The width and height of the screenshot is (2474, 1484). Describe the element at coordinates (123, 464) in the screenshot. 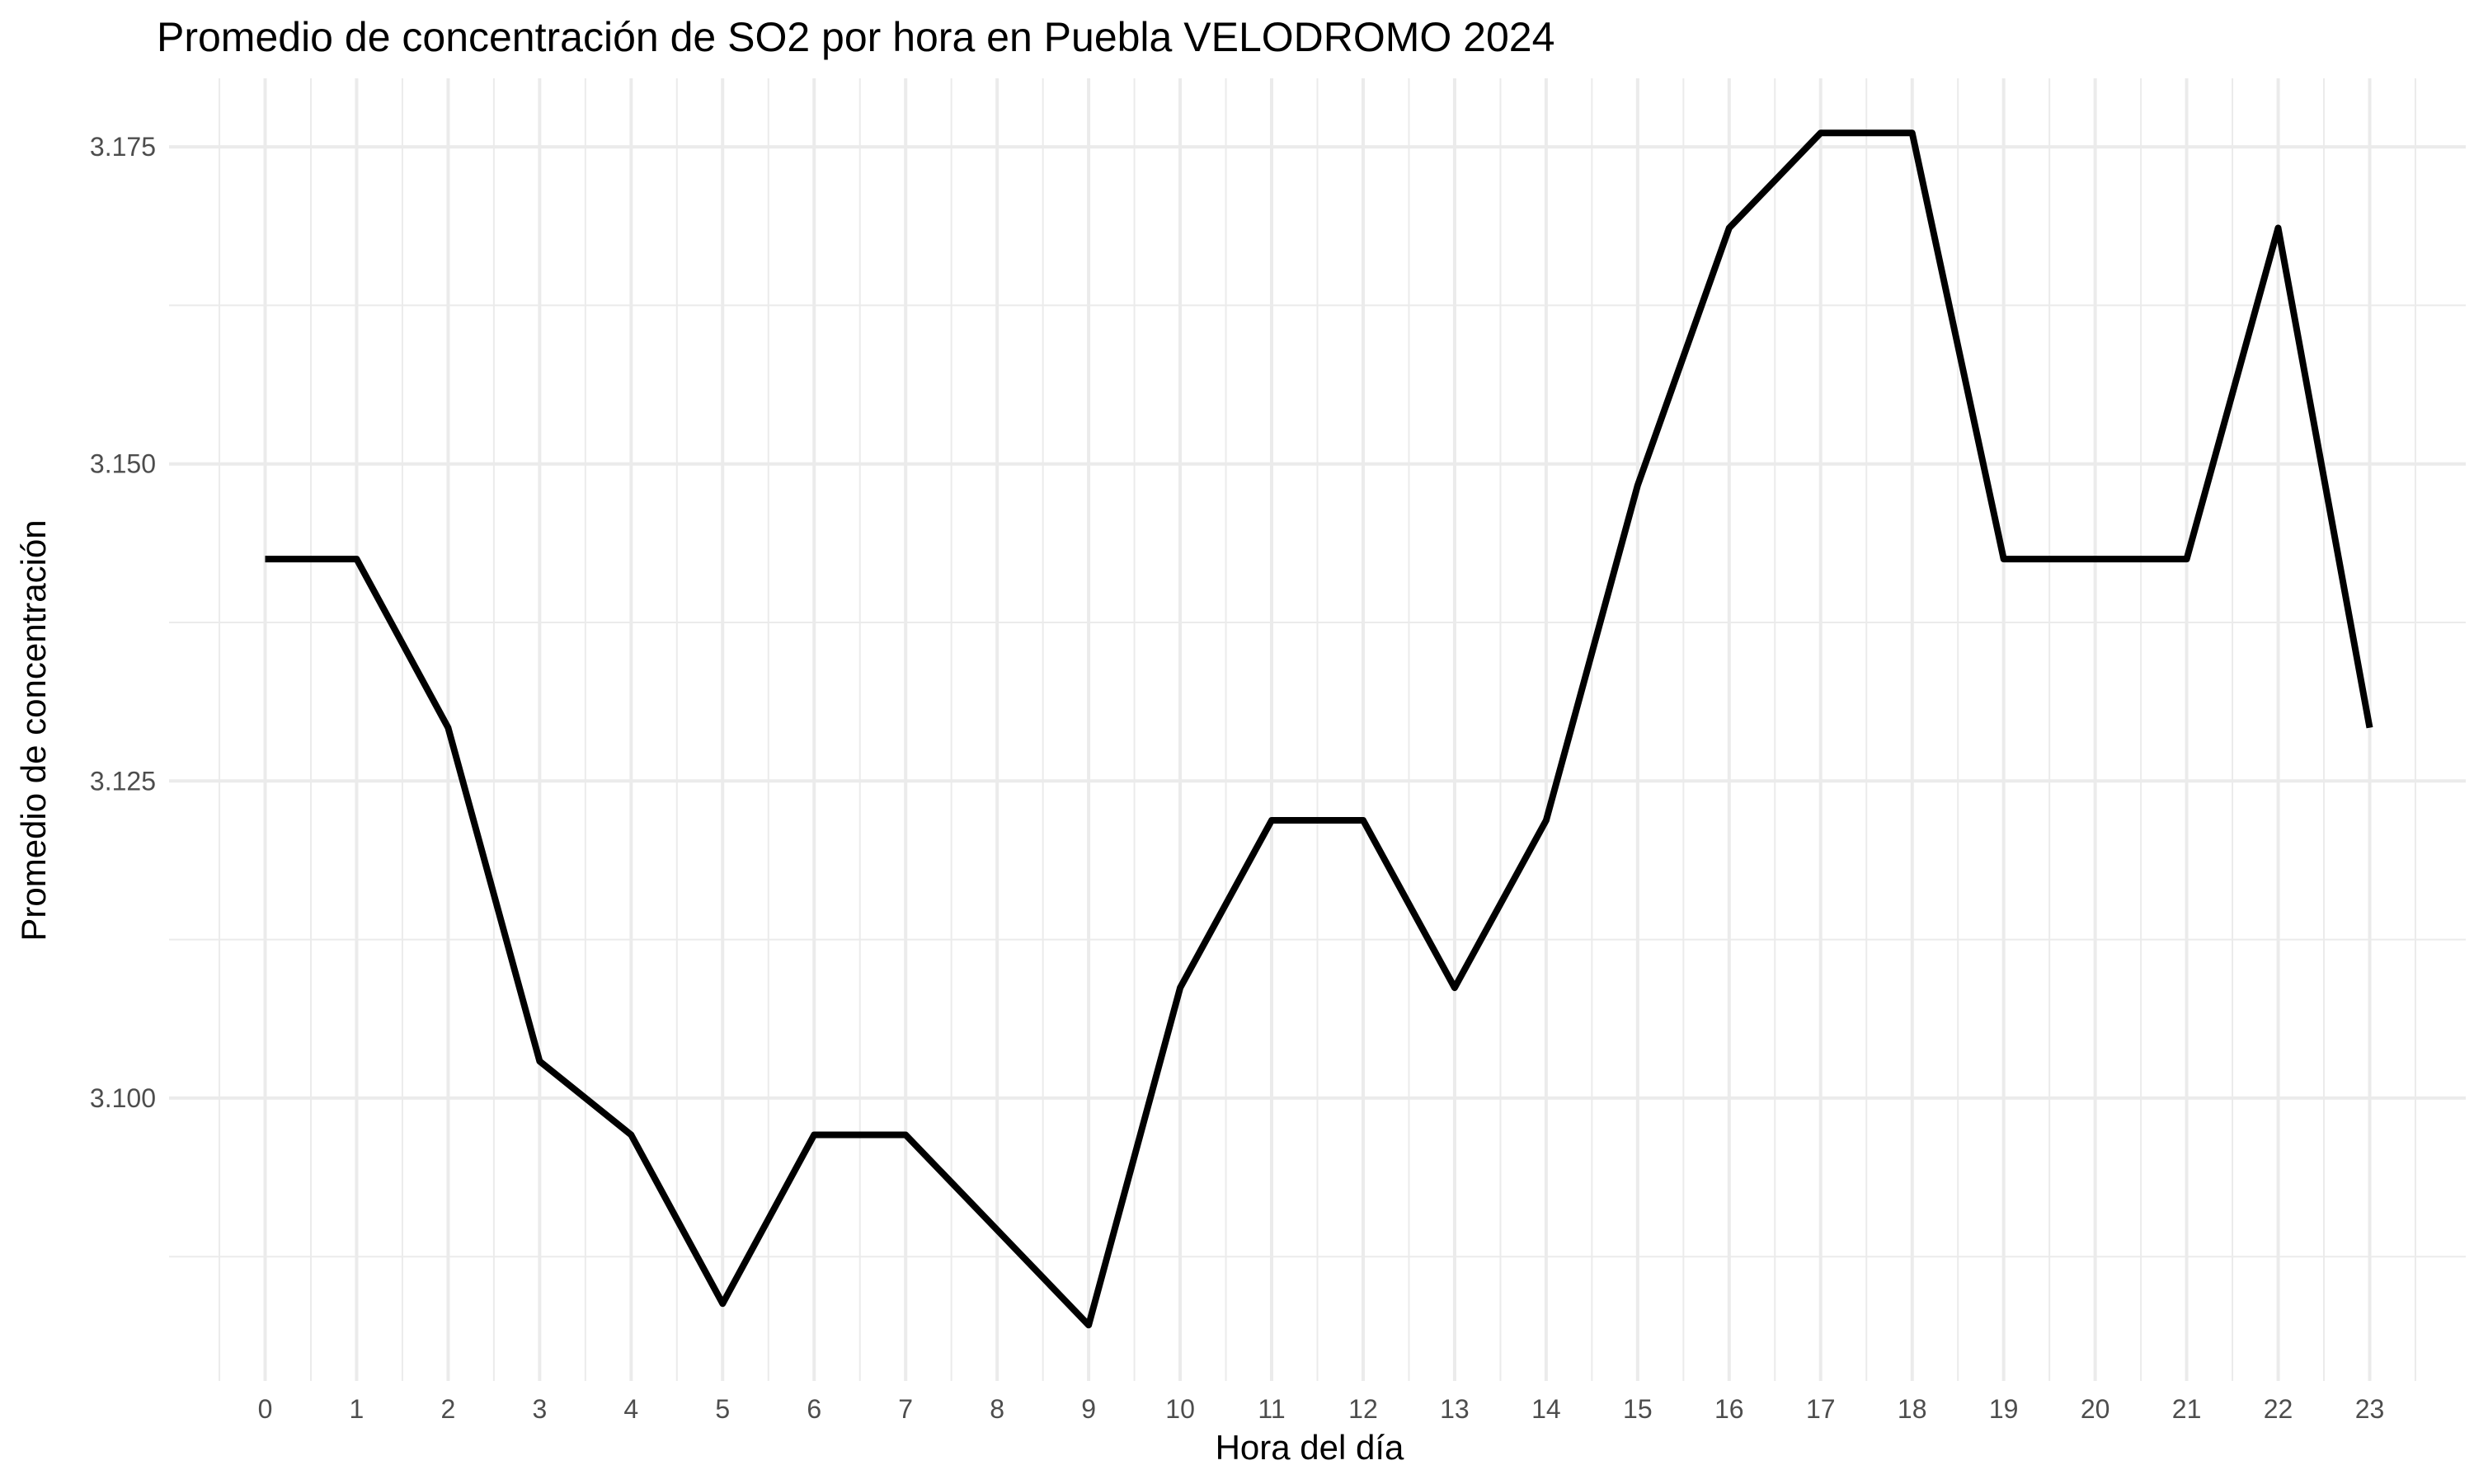

I see `y-tick-label: 3.150` at that location.